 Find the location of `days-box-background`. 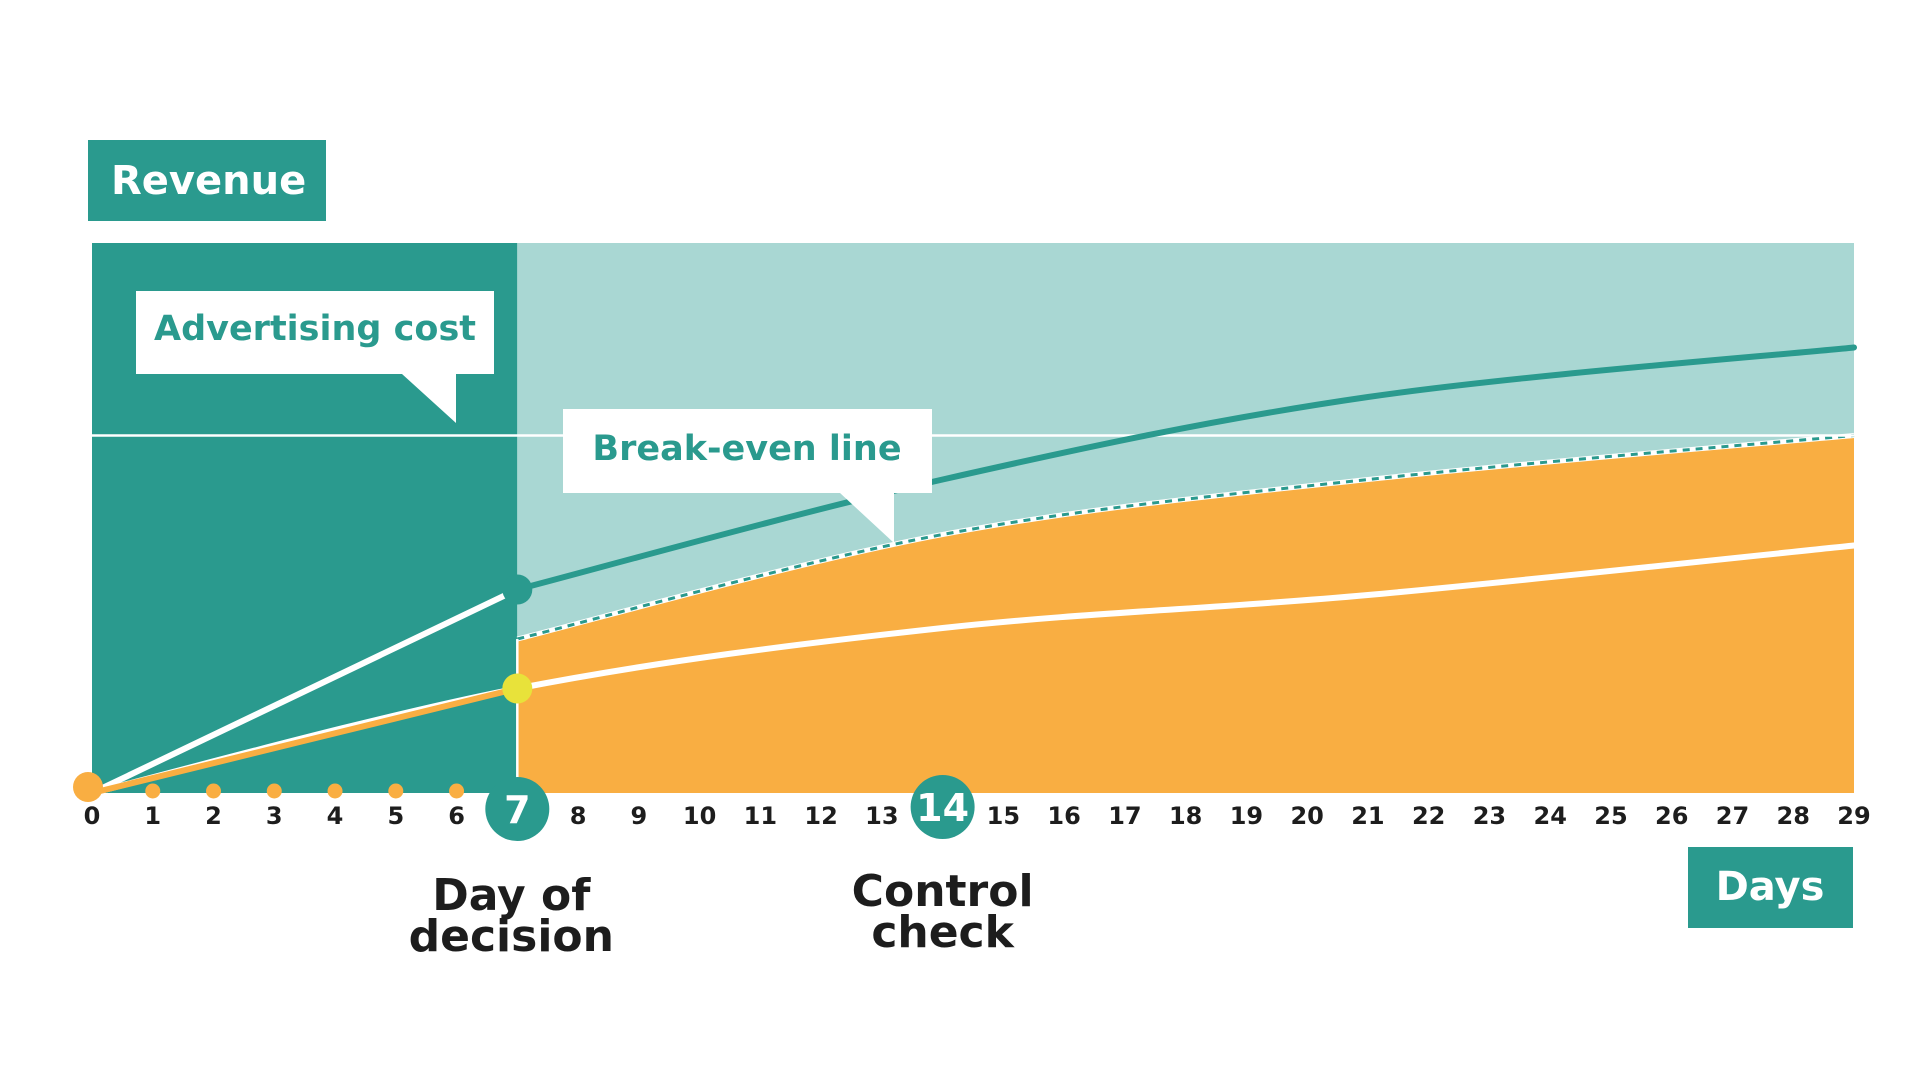

days-box-background is located at coordinates (1770, 887).